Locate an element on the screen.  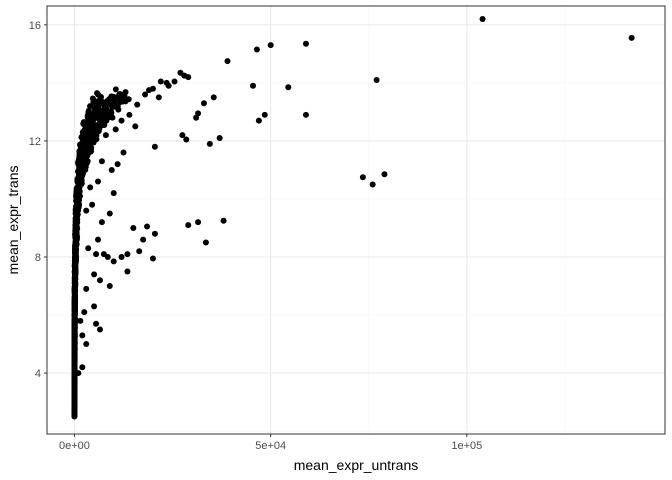
y-axis-title: mean_expr_trans is located at coordinates (13, 220).